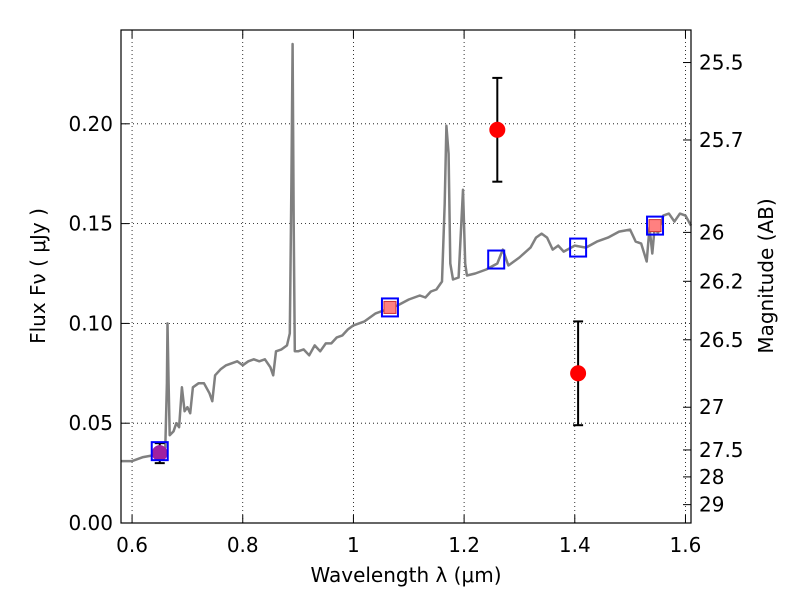  Describe the element at coordinates (405, 575) in the screenshot. I see `x-axis-label: Wavelength λ (μm)` at that location.